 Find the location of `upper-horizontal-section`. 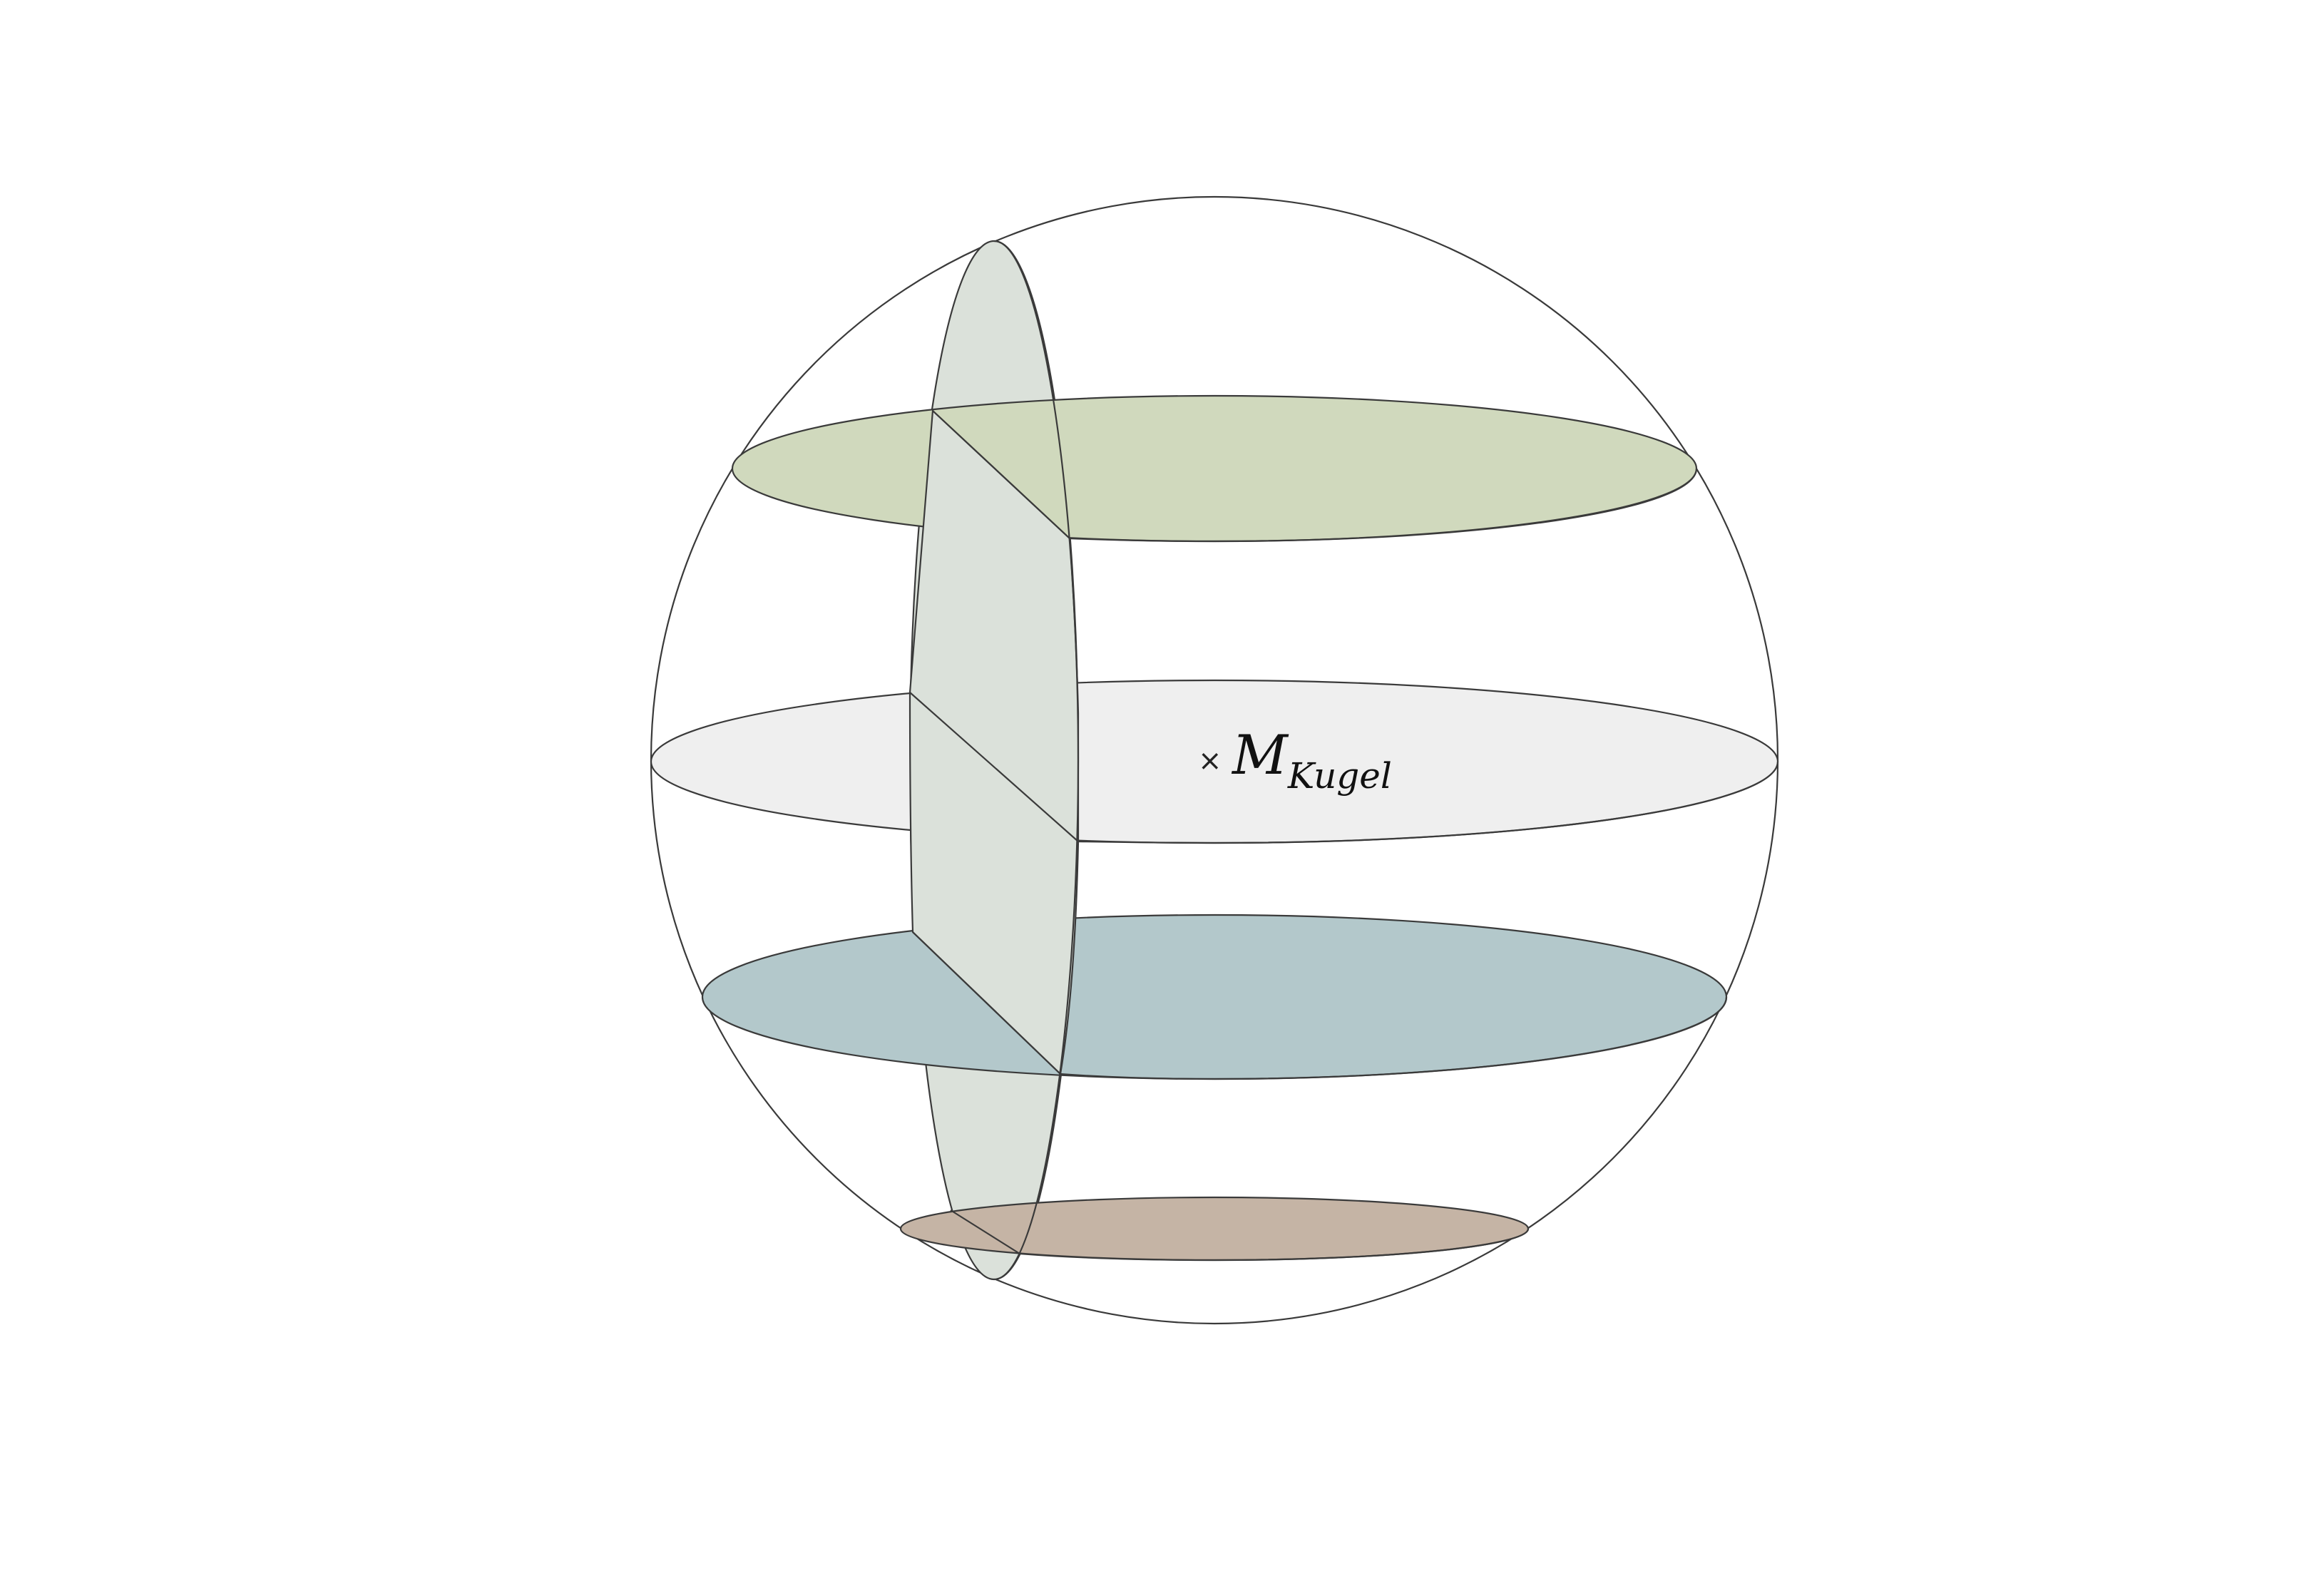

upper-horizontal-section is located at coordinates (1214, 468).